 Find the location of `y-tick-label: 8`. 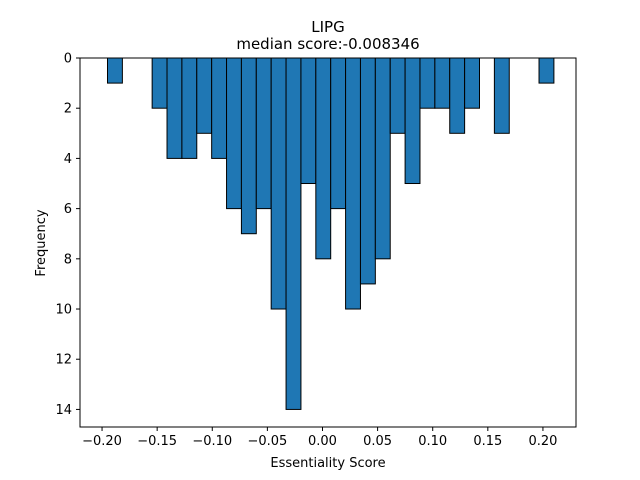

y-tick-label: 8 is located at coordinates (68, 259).